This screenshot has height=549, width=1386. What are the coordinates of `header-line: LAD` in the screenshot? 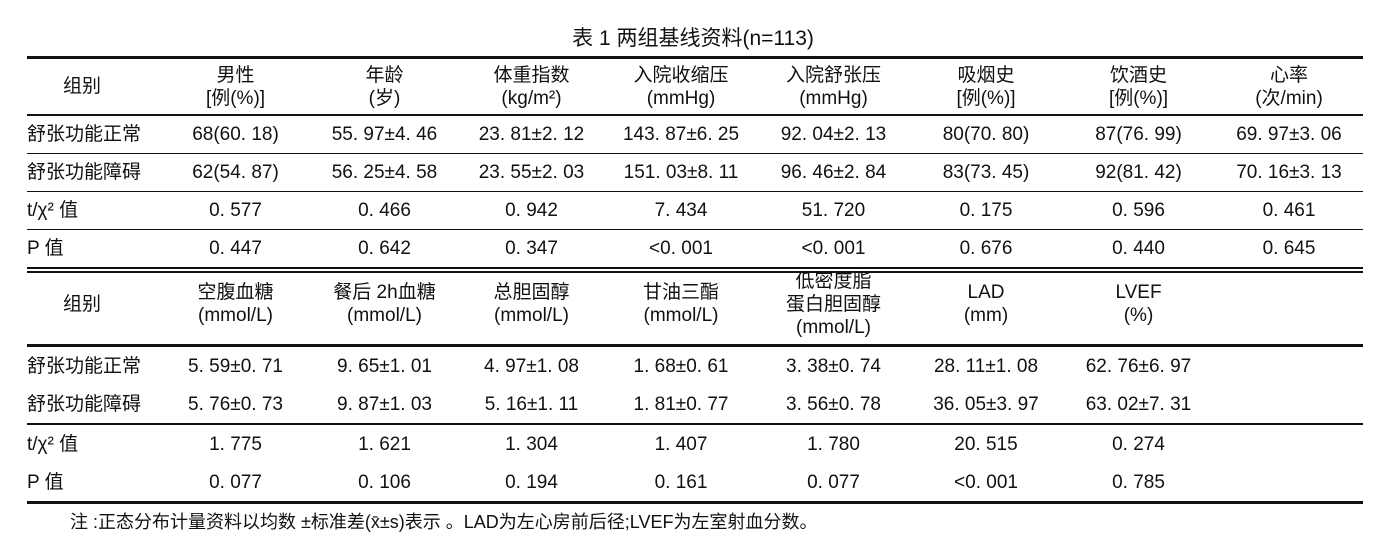 It's located at (986, 292).